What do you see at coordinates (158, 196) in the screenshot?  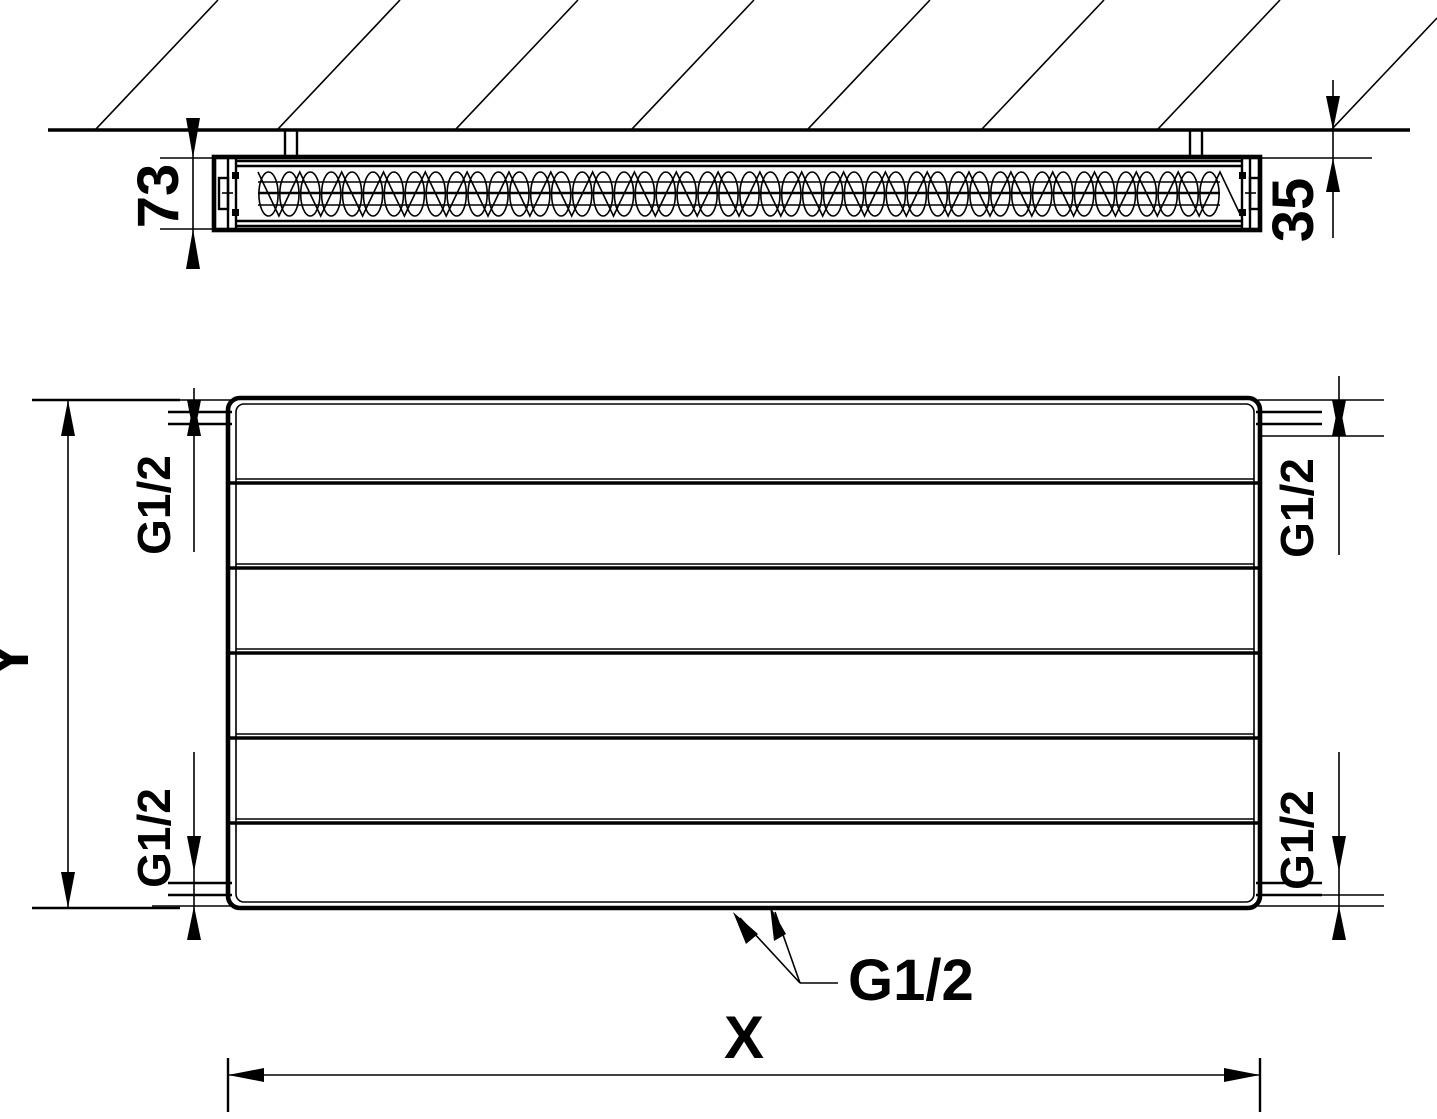 I see `depth-dimension-label: 73` at bounding box center [158, 196].